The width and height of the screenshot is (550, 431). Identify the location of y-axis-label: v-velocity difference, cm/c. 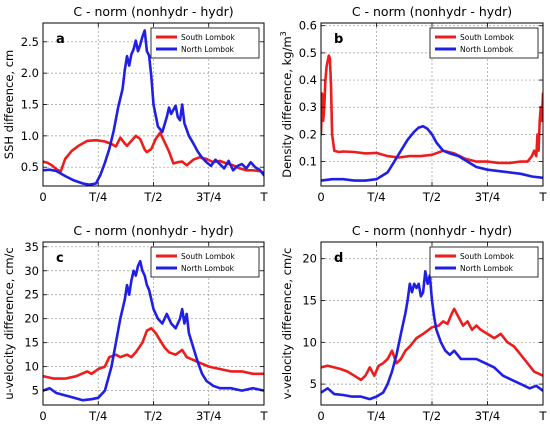
(287, 324).